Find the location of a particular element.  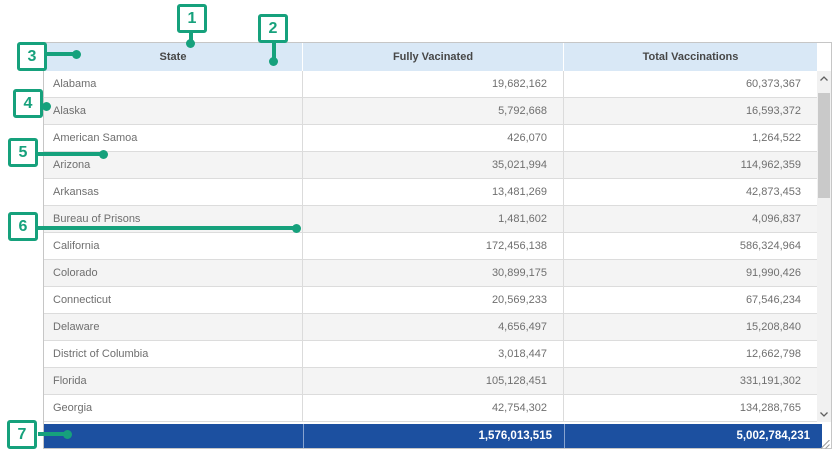

state-cell: Alaska is located at coordinates (173, 111).